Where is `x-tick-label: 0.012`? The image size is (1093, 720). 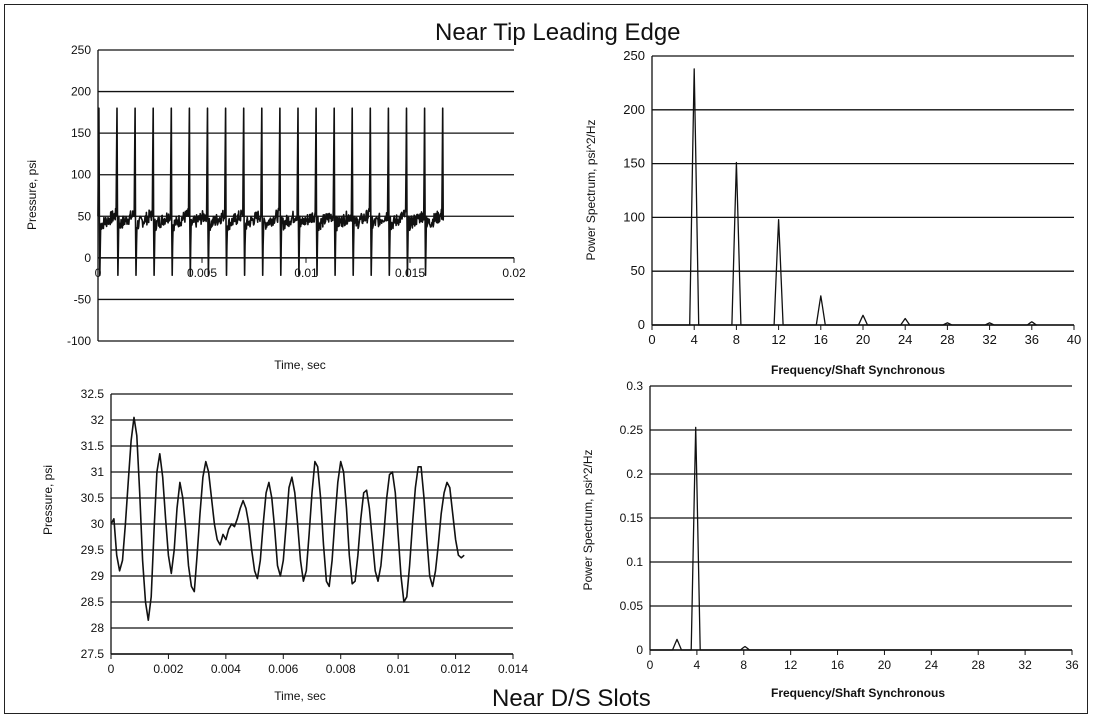
x-tick-label: 0.012 is located at coordinates (456, 669).